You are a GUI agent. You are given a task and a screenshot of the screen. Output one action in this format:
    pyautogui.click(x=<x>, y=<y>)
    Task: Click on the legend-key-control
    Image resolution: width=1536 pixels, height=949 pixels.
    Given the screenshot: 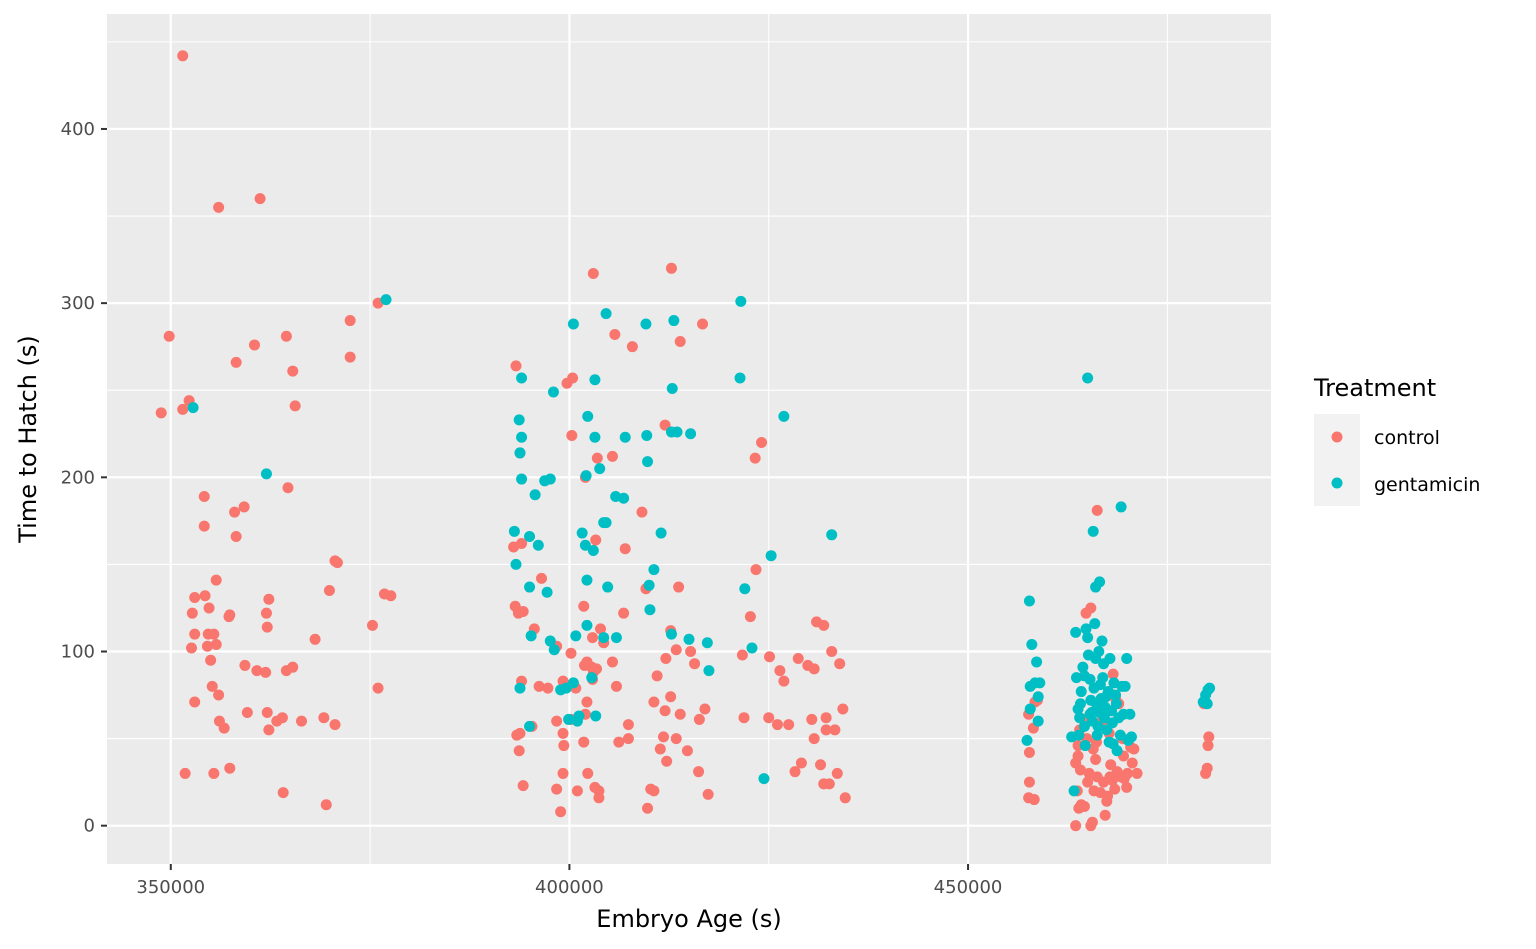 What is the action you would take?
    pyautogui.click(x=1337, y=437)
    